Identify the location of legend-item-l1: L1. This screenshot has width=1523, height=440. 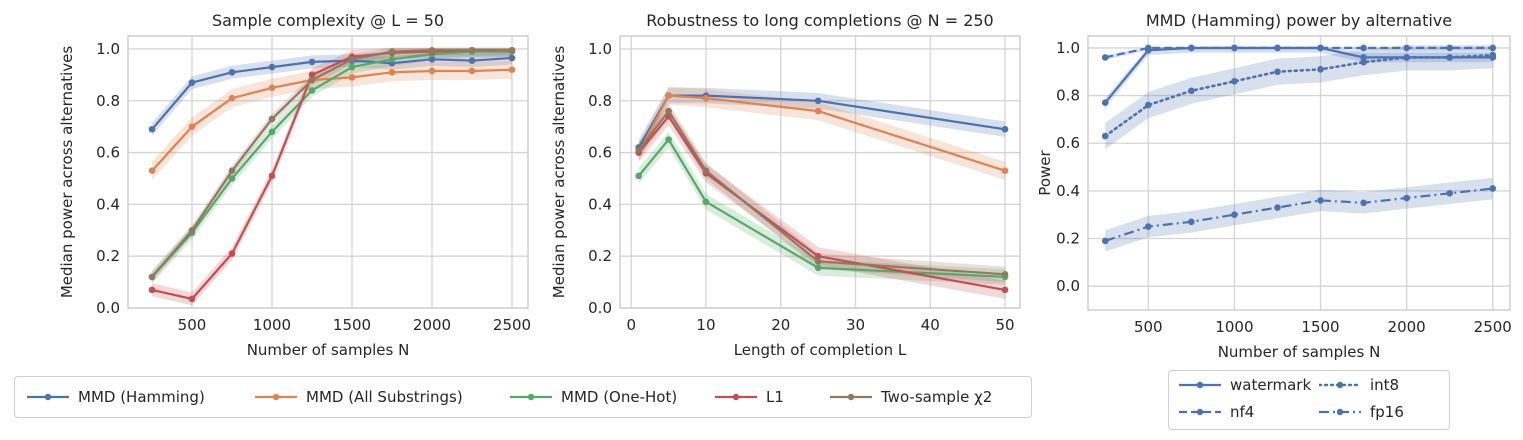
(749, 397).